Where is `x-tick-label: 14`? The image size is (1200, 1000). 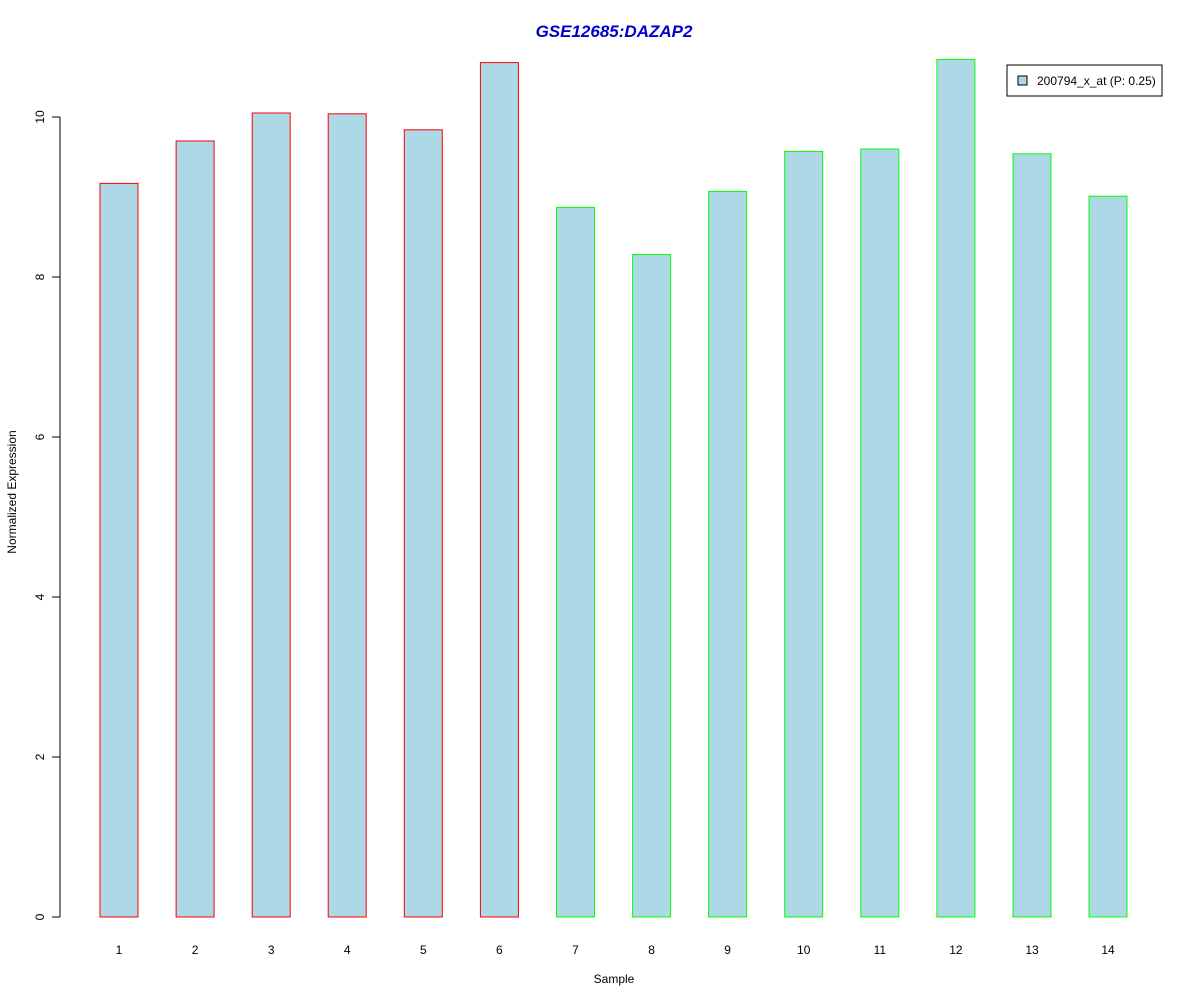
x-tick-label: 14 is located at coordinates (1108, 950).